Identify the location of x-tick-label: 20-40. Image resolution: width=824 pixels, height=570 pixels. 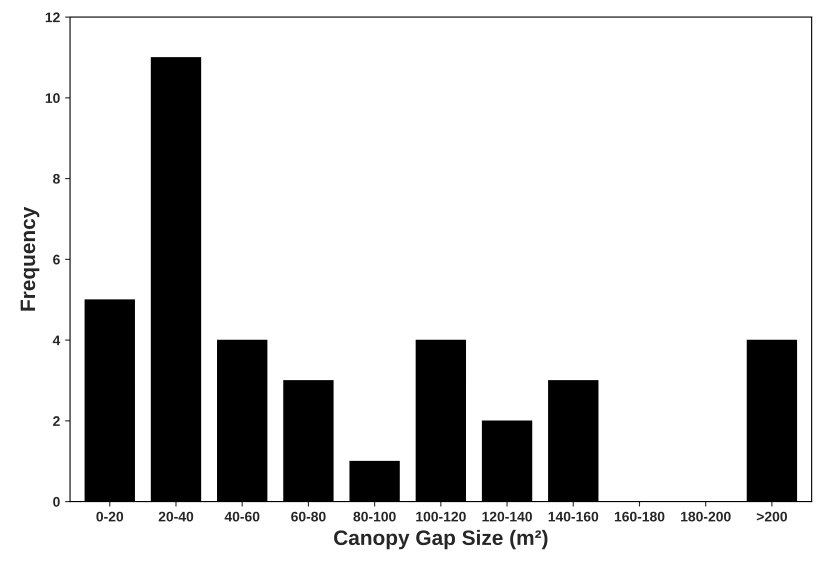
(176, 517).